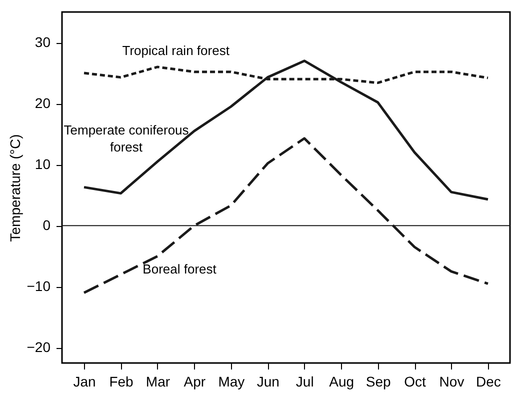  I want to click on x-tick-label: Jun, so click(268, 382).